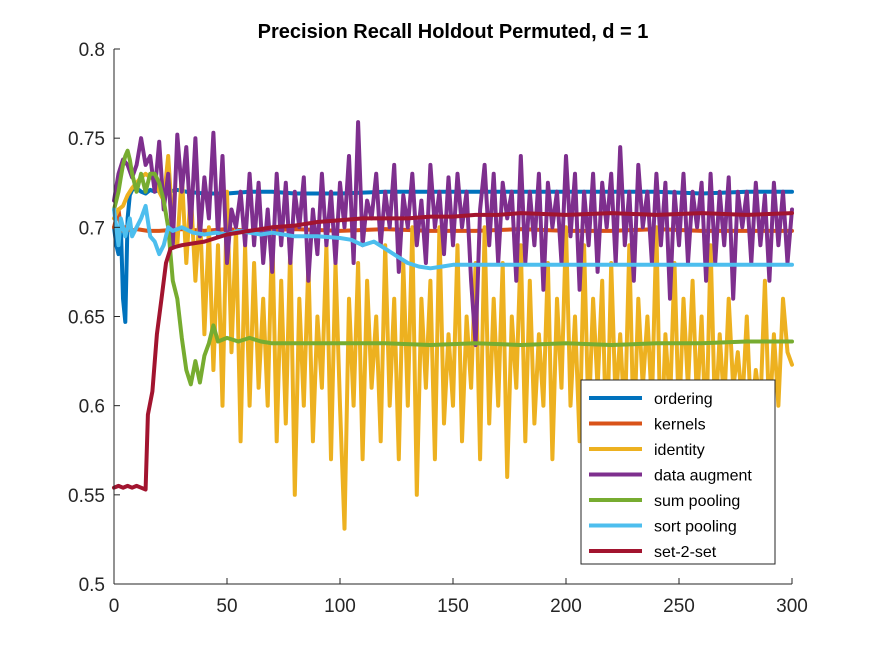  What do you see at coordinates (697, 501) in the screenshot?
I see `legend-label-sum-pooling: sum pooling` at bounding box center [697, 501].